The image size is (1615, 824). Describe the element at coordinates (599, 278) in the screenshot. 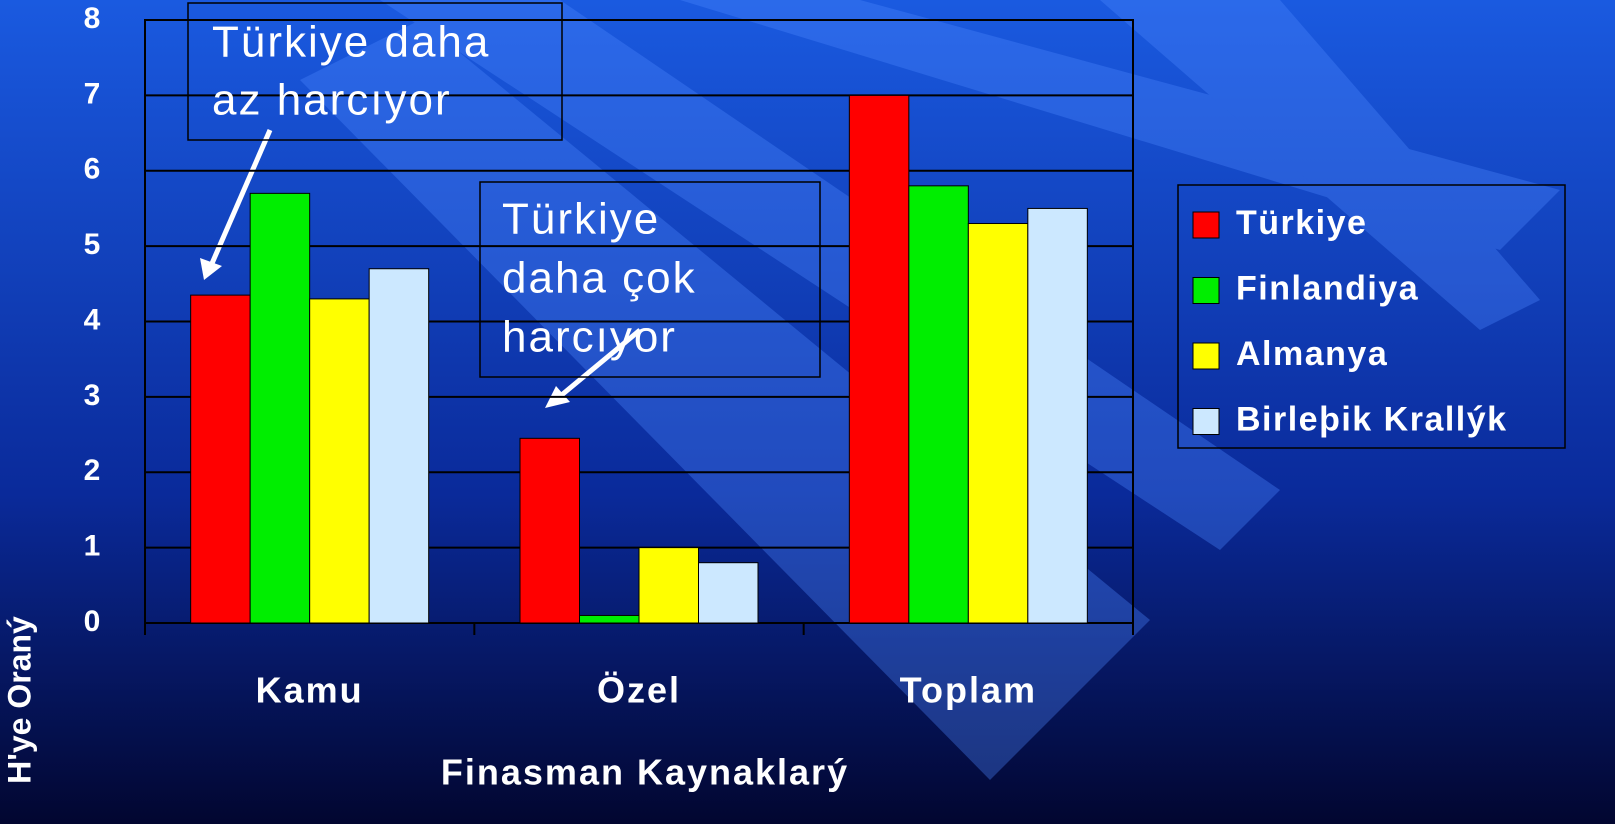

I see `annotation: daha çok` at that location.